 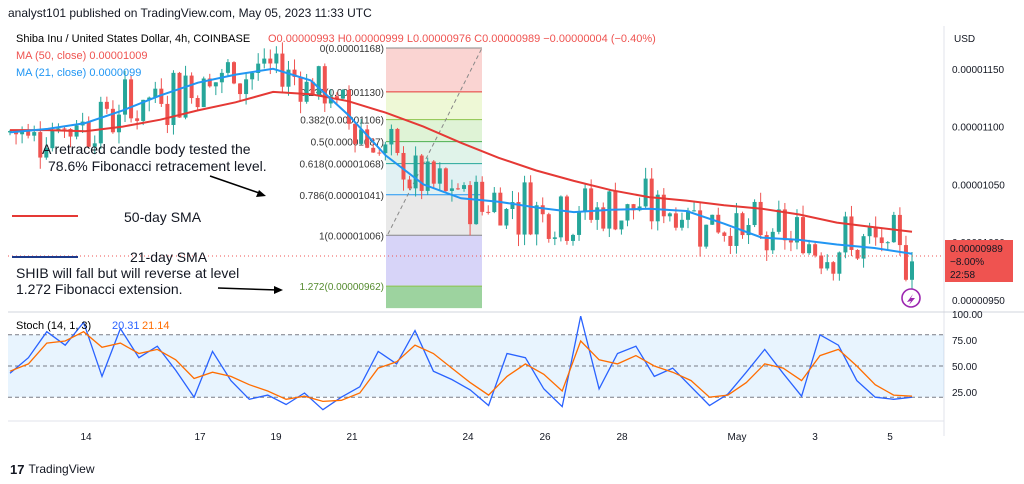 What do you see at coordinates (351, 236) in the screenshot?
I see `fib-level-label: 1(0.00001006)` at bounding box center [351, 236].